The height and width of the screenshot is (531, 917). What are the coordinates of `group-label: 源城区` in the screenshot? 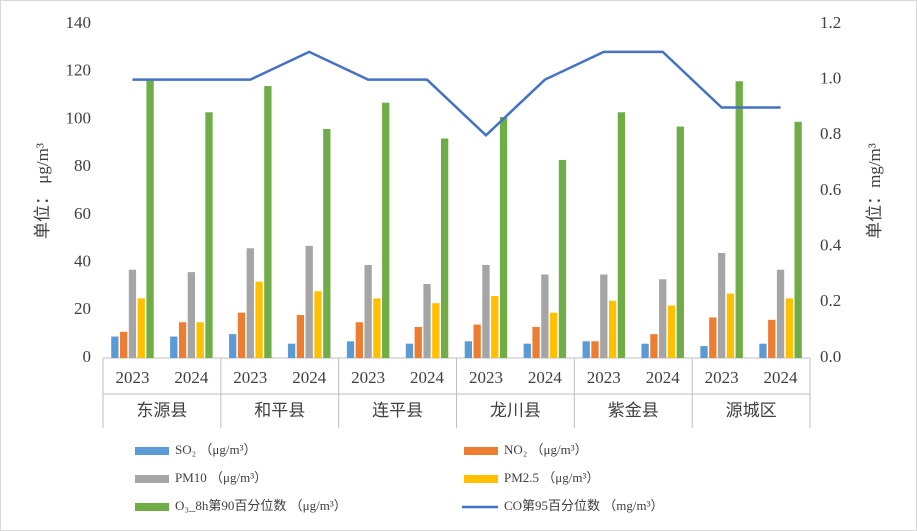 It's located at (751, 410).